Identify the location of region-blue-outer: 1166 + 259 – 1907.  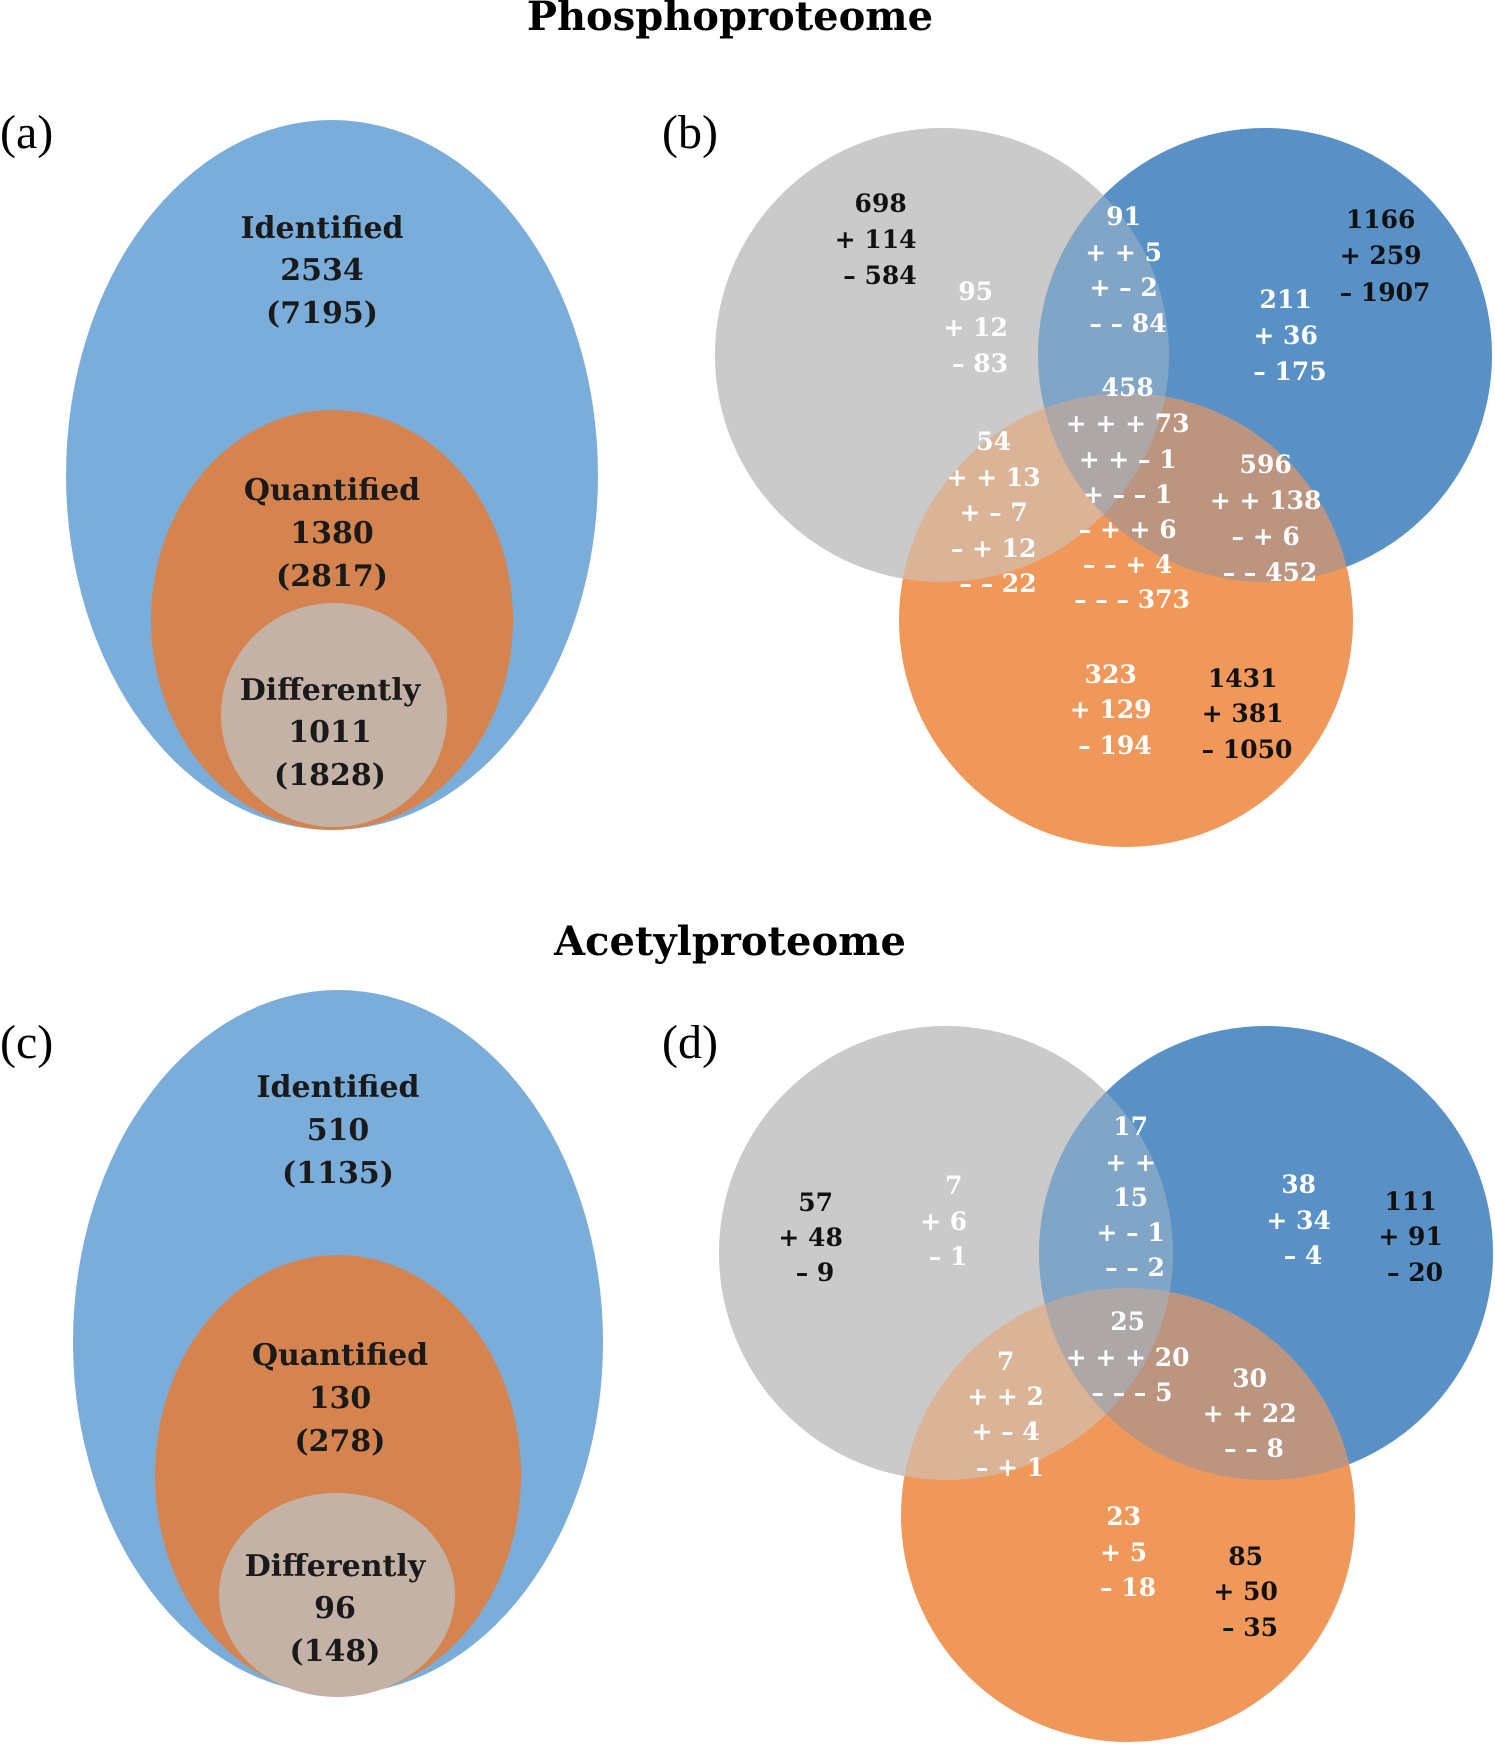
(1385, 256).